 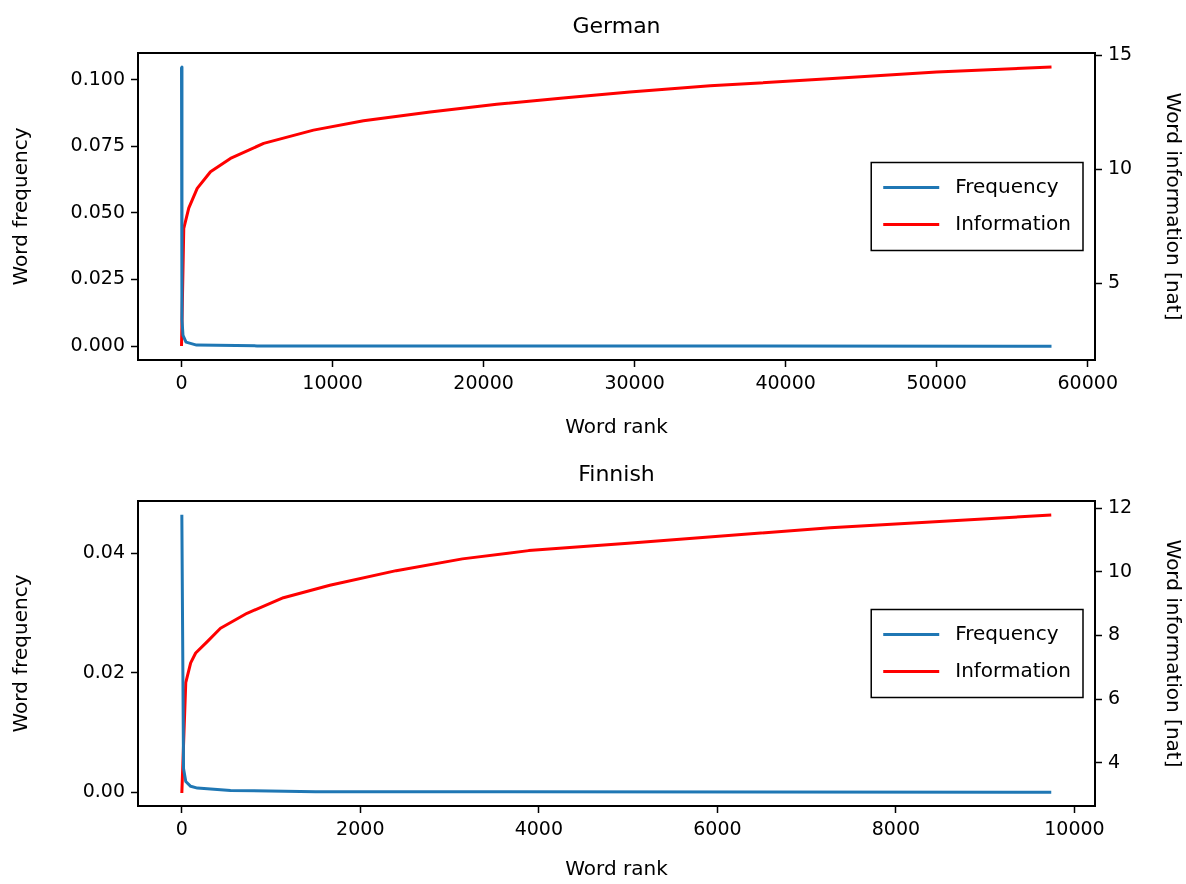 What do you see at coordinates (103, 790) in the screenshot?
I see `y-tick-label: 0.00` at bounding box center [103, 790].